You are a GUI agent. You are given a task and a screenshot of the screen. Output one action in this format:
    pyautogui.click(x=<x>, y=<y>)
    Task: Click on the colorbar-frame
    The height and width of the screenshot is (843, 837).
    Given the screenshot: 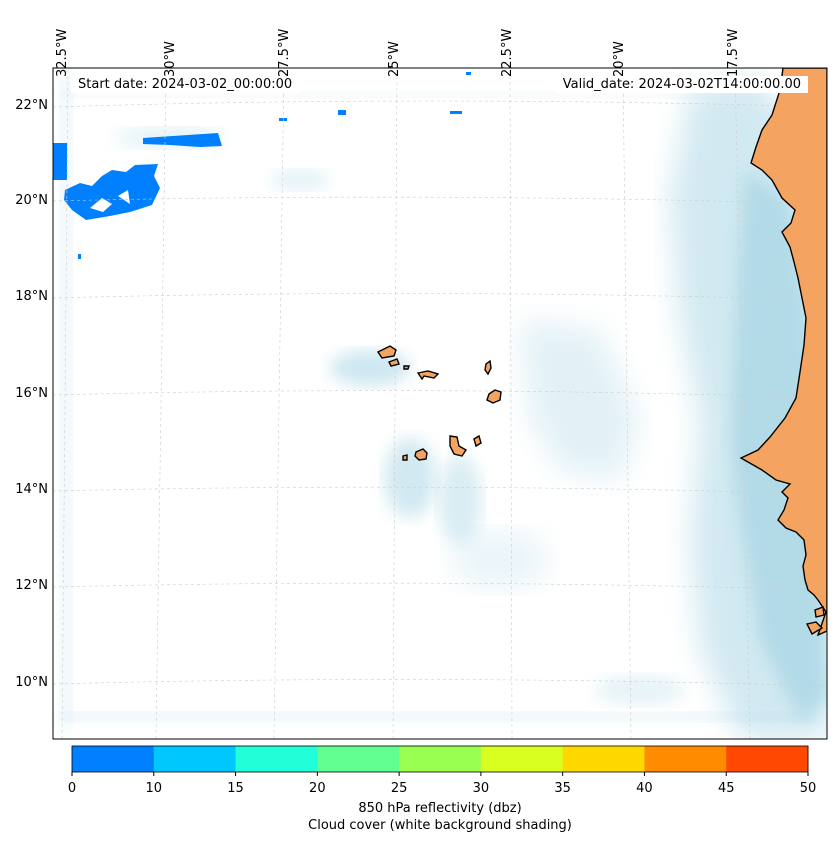 What is the action you would take?
    pyautogui.click(x=440, y=759)
    